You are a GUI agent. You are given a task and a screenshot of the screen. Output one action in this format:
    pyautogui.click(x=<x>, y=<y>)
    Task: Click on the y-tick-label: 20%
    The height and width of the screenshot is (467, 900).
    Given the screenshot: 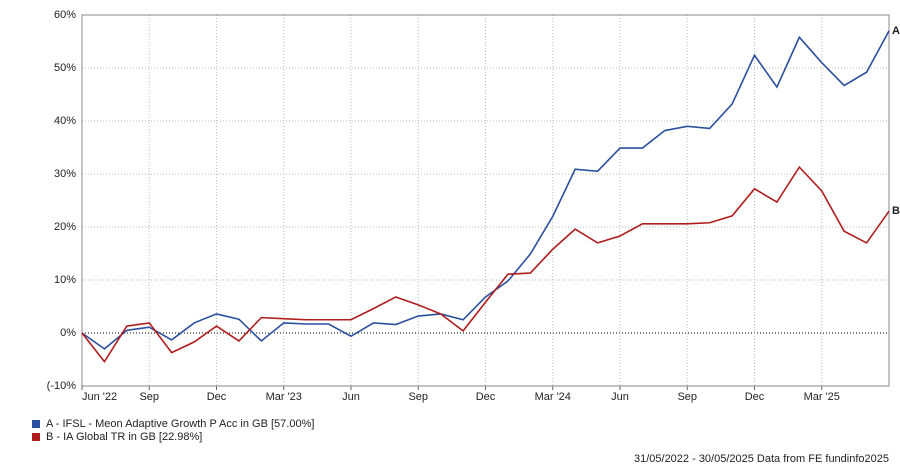 What is the action you would take?
    pyautogui.click(x=65, y=227)
    